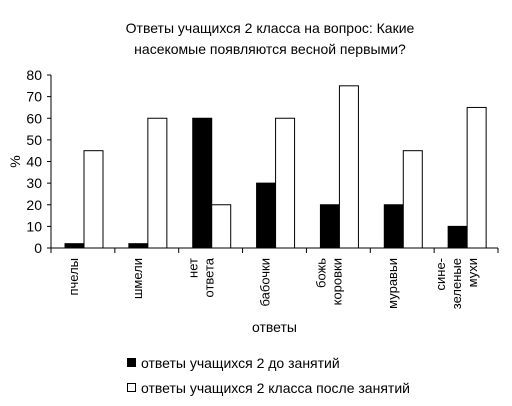  I want to click on x-category-label-0: пчелы, so click(73, 277).